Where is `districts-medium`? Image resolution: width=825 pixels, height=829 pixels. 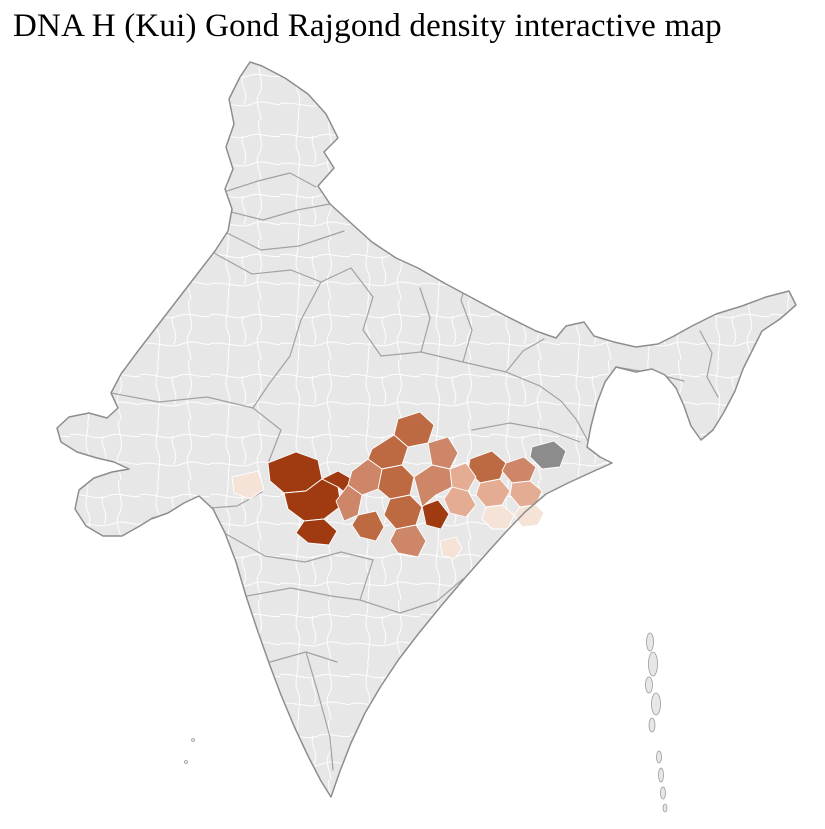 districts-medium is located at coordinates (436, 497).